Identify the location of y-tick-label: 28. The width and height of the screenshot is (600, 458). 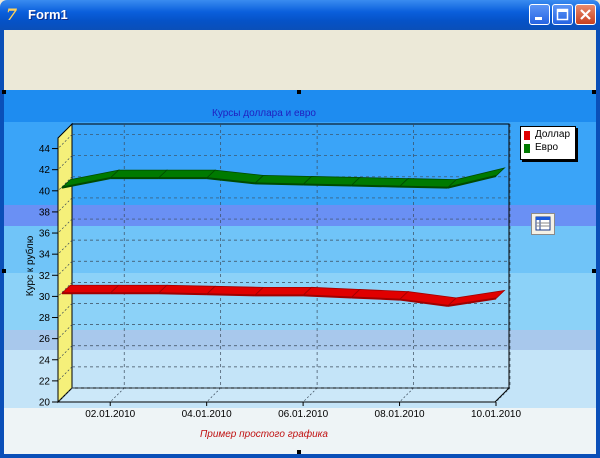
(45, 318).